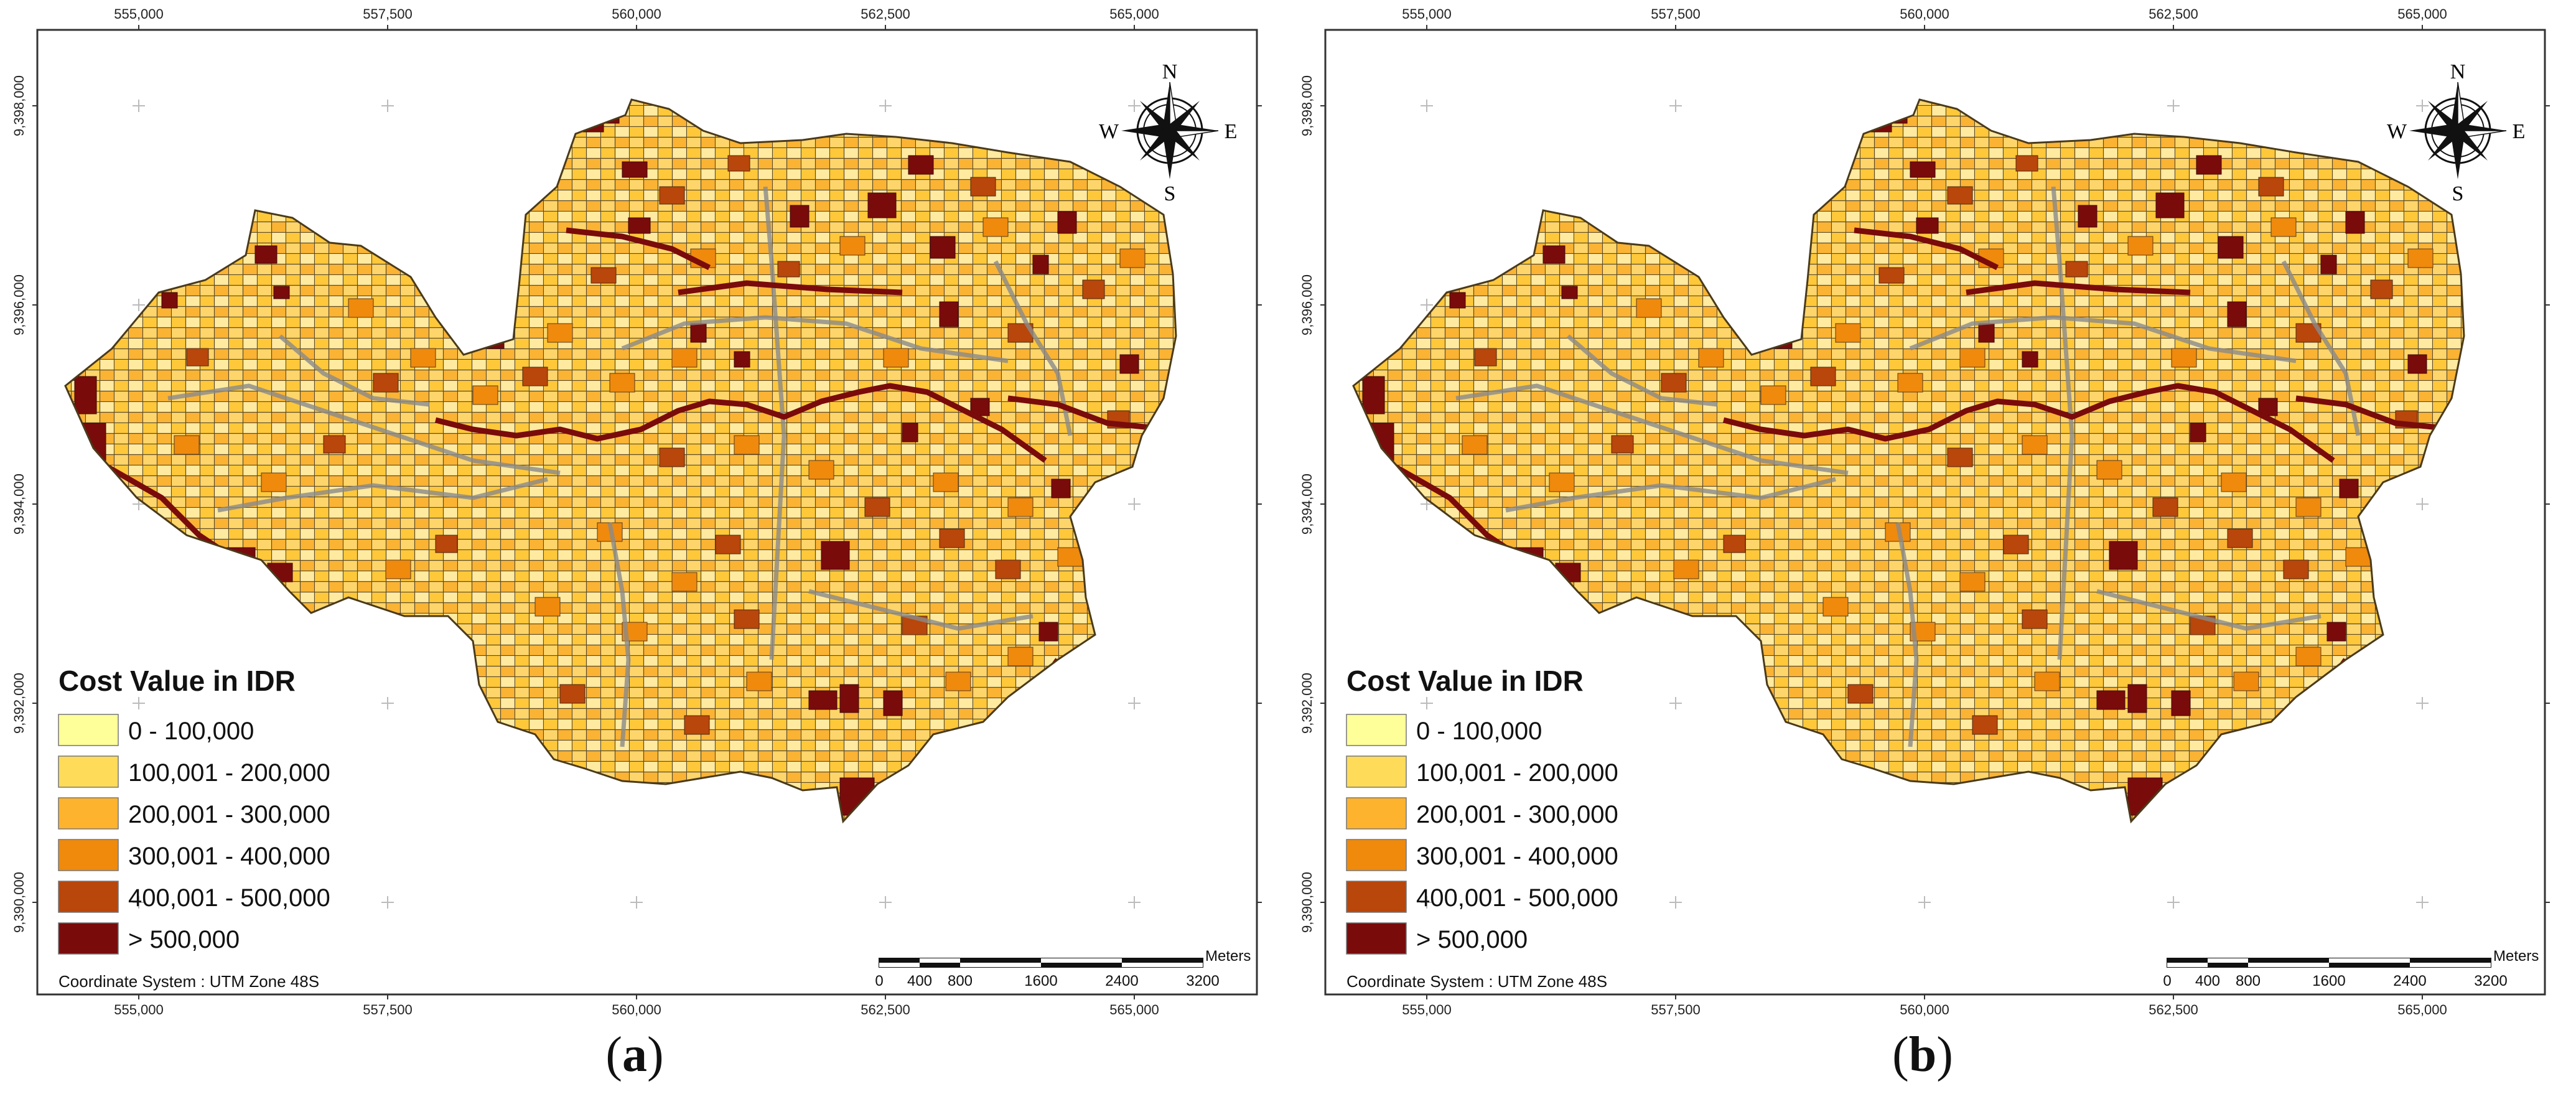  What do you see at coordinates (19, 304) in the screenshot?
I see `y-tick-label-left: 9,396,000` at bounding box center [19, 304].